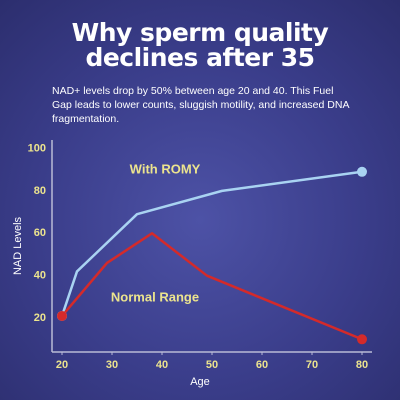 This screenshot has width=400, height=400. I want to click on y-tick-label: 20, so click(40, 318).